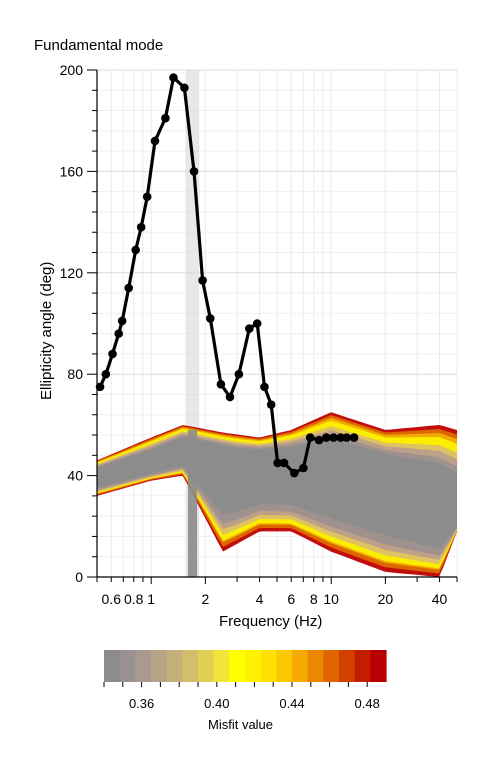  What do you see at coordinates (99, 45) in the screenshot?
I see `chart-title: Fundamental mode` at bounding box center [99, 45].